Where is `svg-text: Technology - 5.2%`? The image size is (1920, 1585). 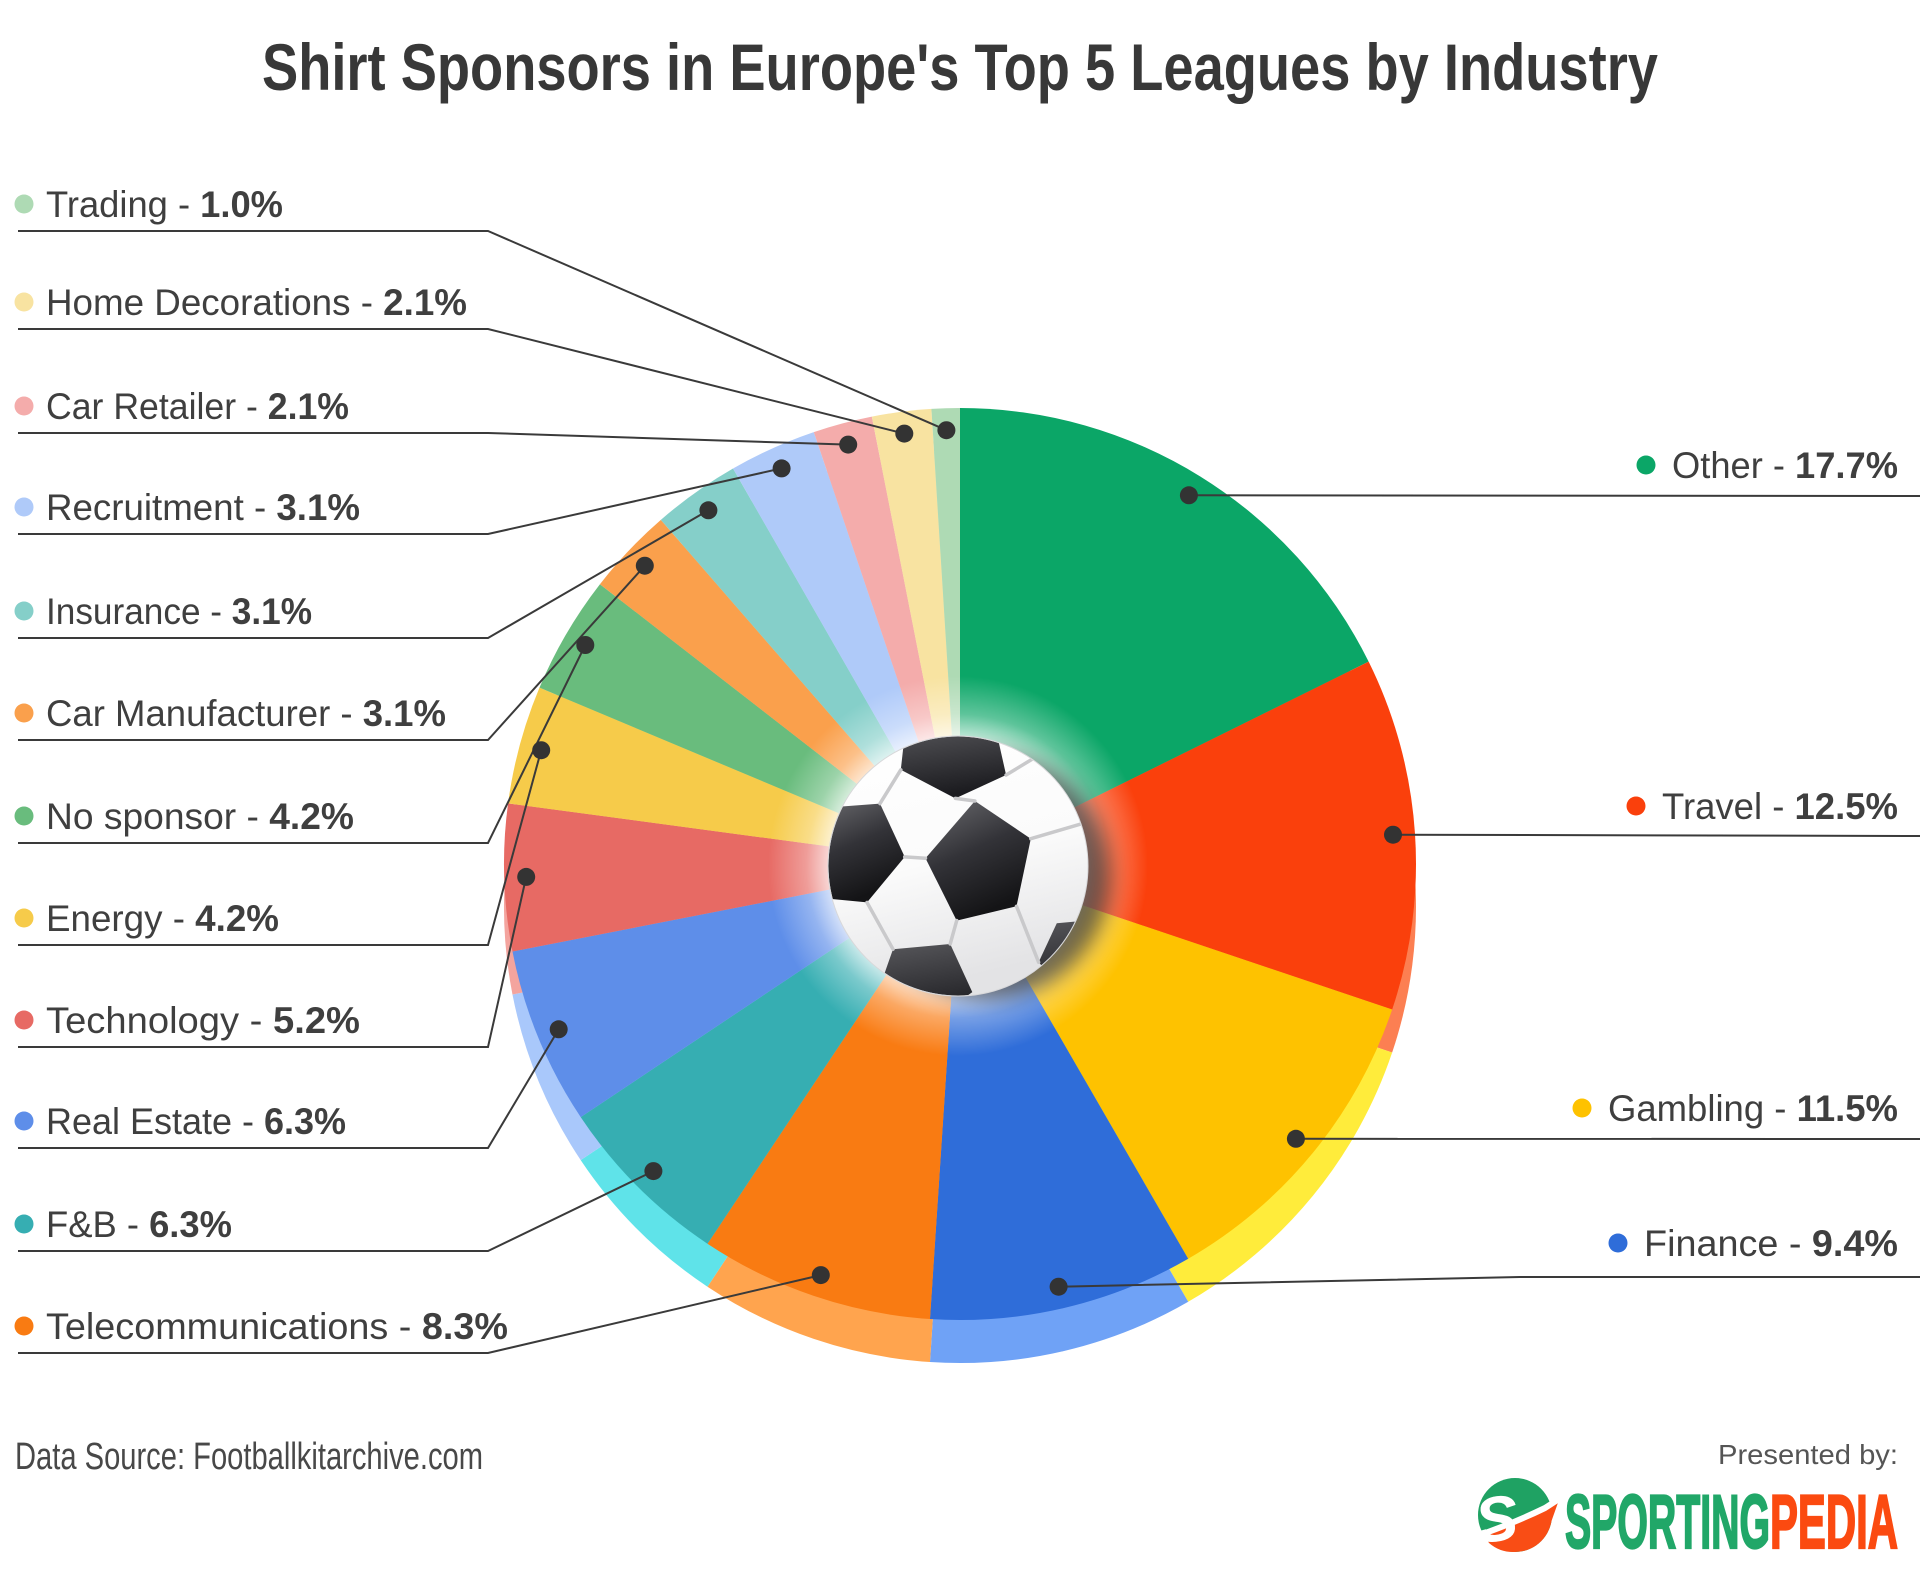
svg-text: Technology - 5.2% is located at coordinates (203, 1020).